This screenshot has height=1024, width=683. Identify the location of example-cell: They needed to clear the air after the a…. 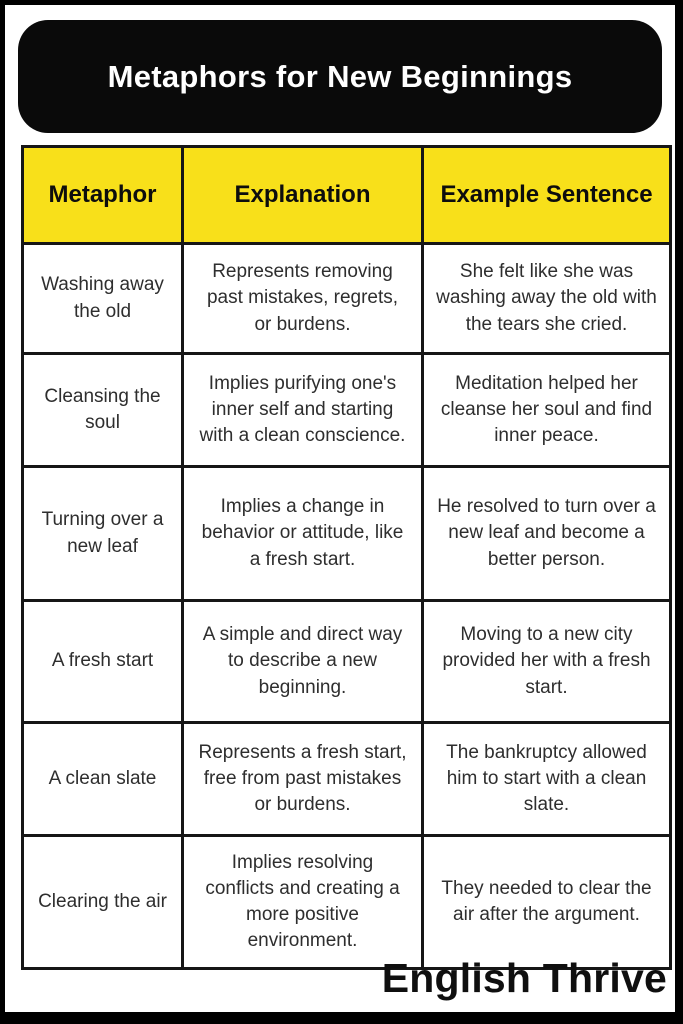
(546, 902).